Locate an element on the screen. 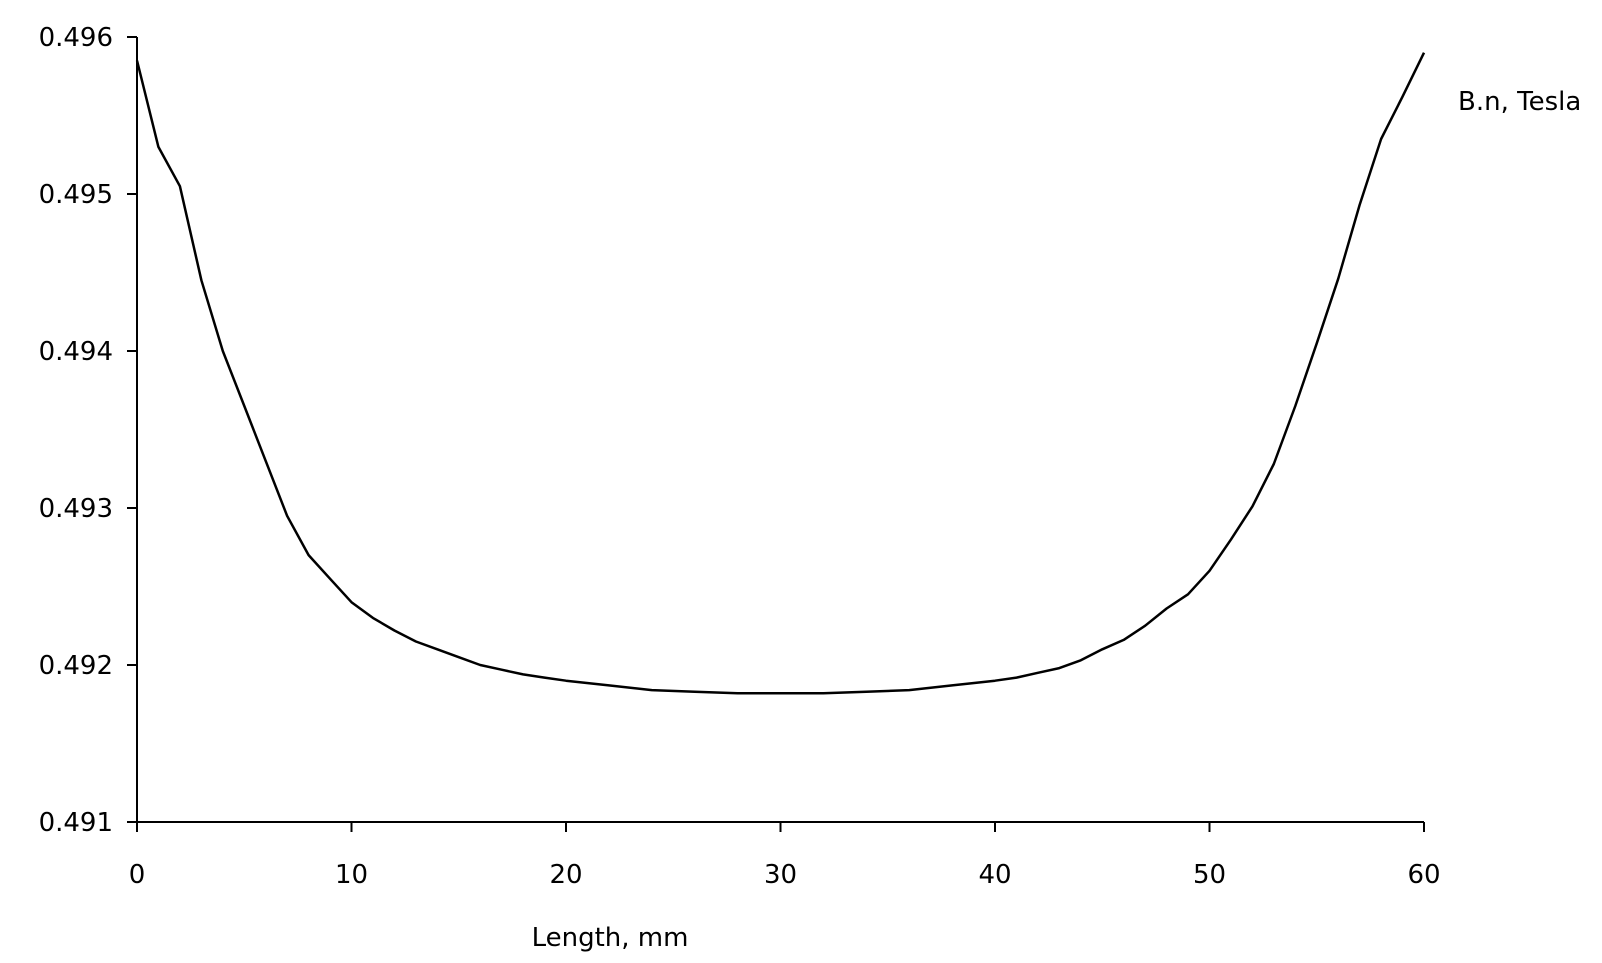 The width and height of the screenshot is (1602, 963). x-tick-label: 40 is located at coordinates (994, 875).